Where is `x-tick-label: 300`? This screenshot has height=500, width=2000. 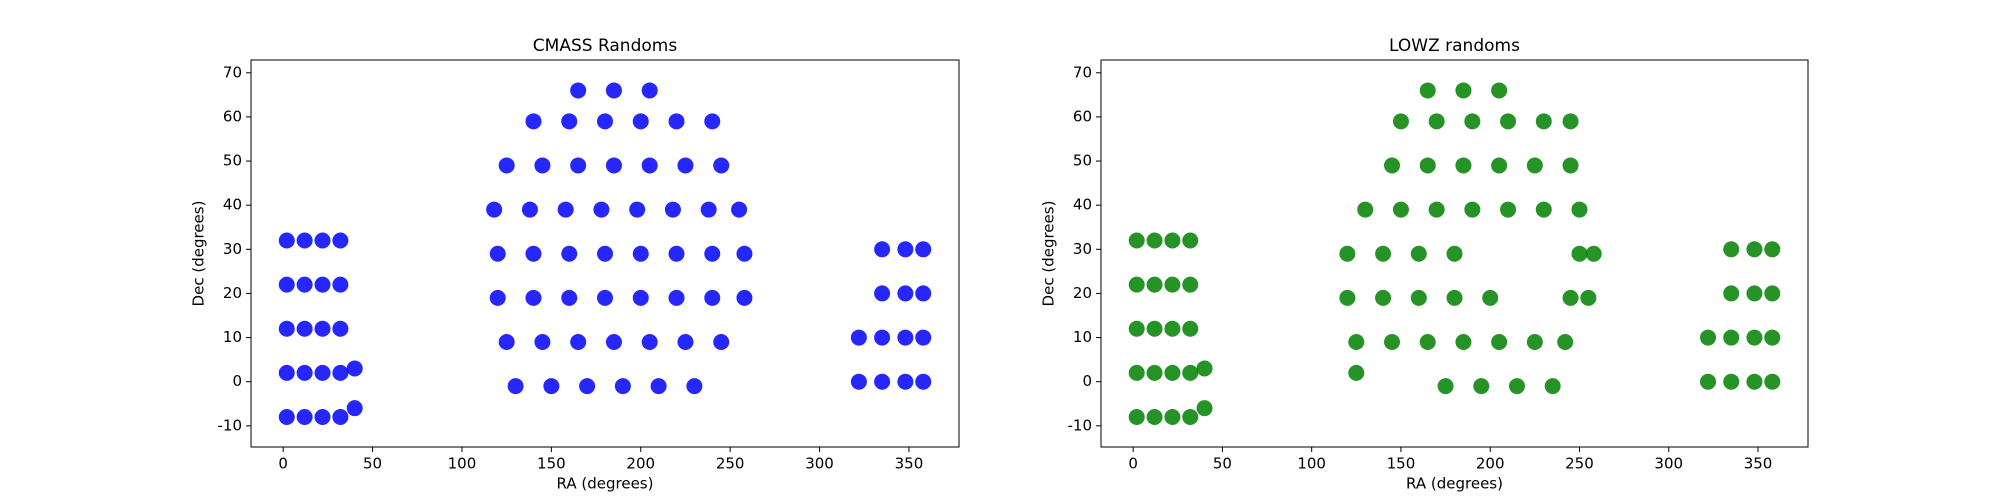 x-tick-label: 300 is located at coordinates (1668, 464).